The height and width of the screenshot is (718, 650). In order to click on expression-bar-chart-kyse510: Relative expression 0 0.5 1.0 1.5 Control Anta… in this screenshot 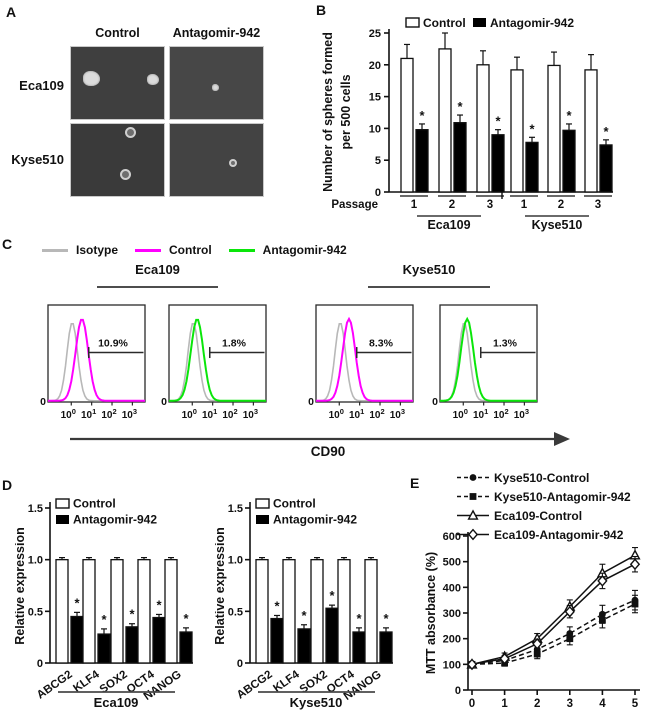, I will do `click(306, 602)`.